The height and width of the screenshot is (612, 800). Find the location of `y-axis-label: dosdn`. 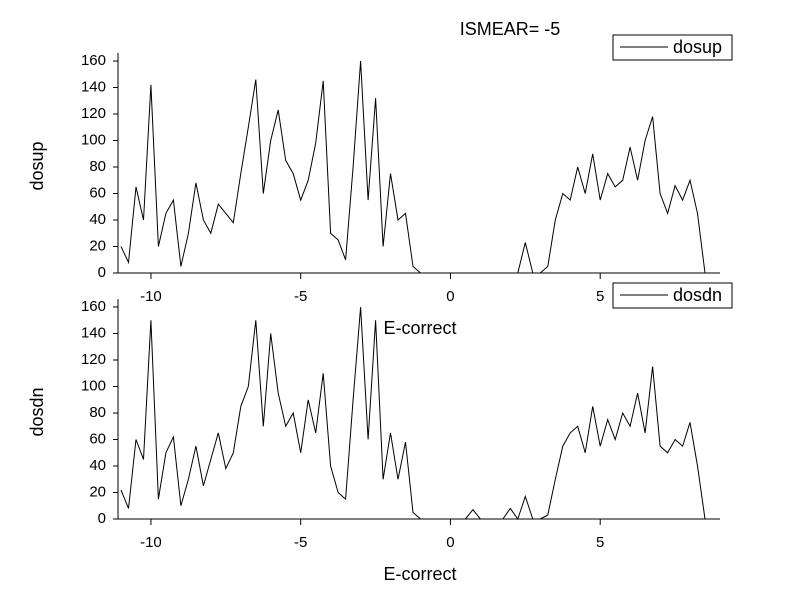

y-axis-label: dosdn is located at coordinates (37, 411).